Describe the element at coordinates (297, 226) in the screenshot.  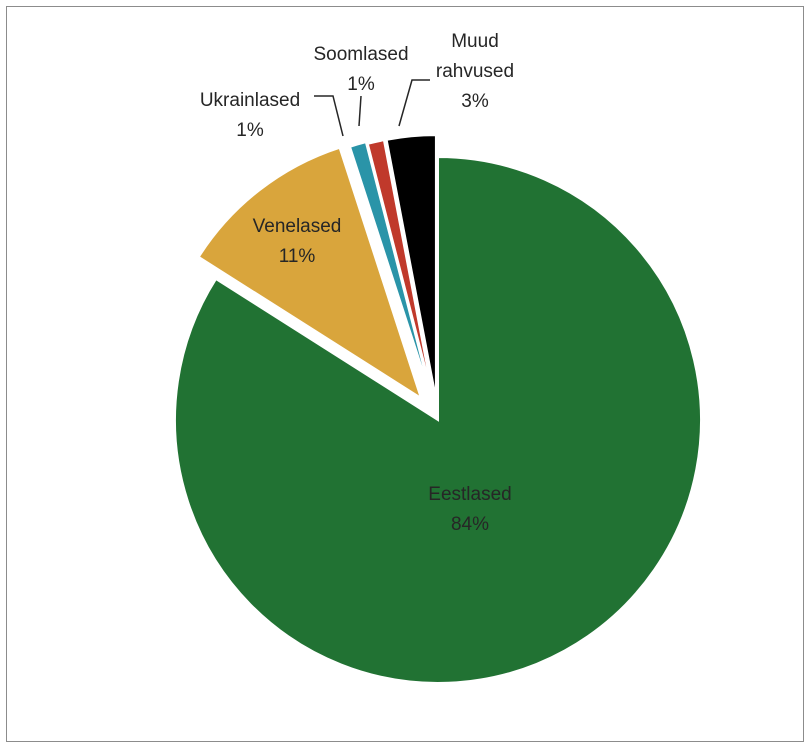
I see `label-venelased-name: Venelased` at that location.